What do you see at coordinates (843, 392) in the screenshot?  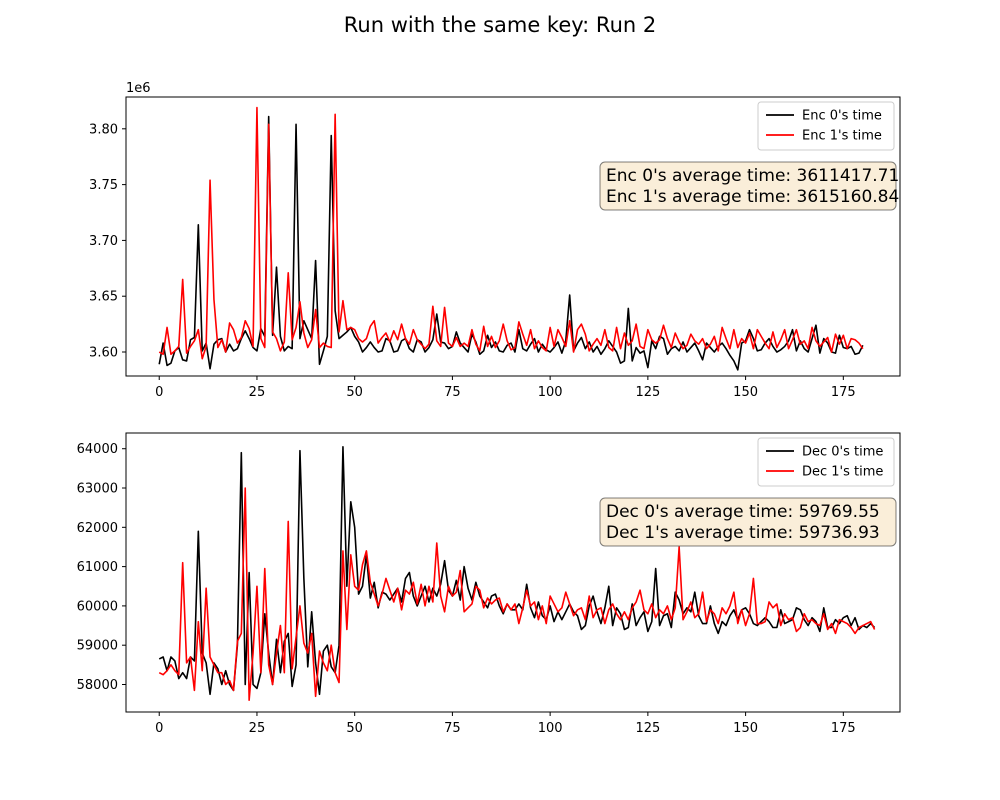 I see `enc-x-tick-label: 175` at bounding box center [843, 392].